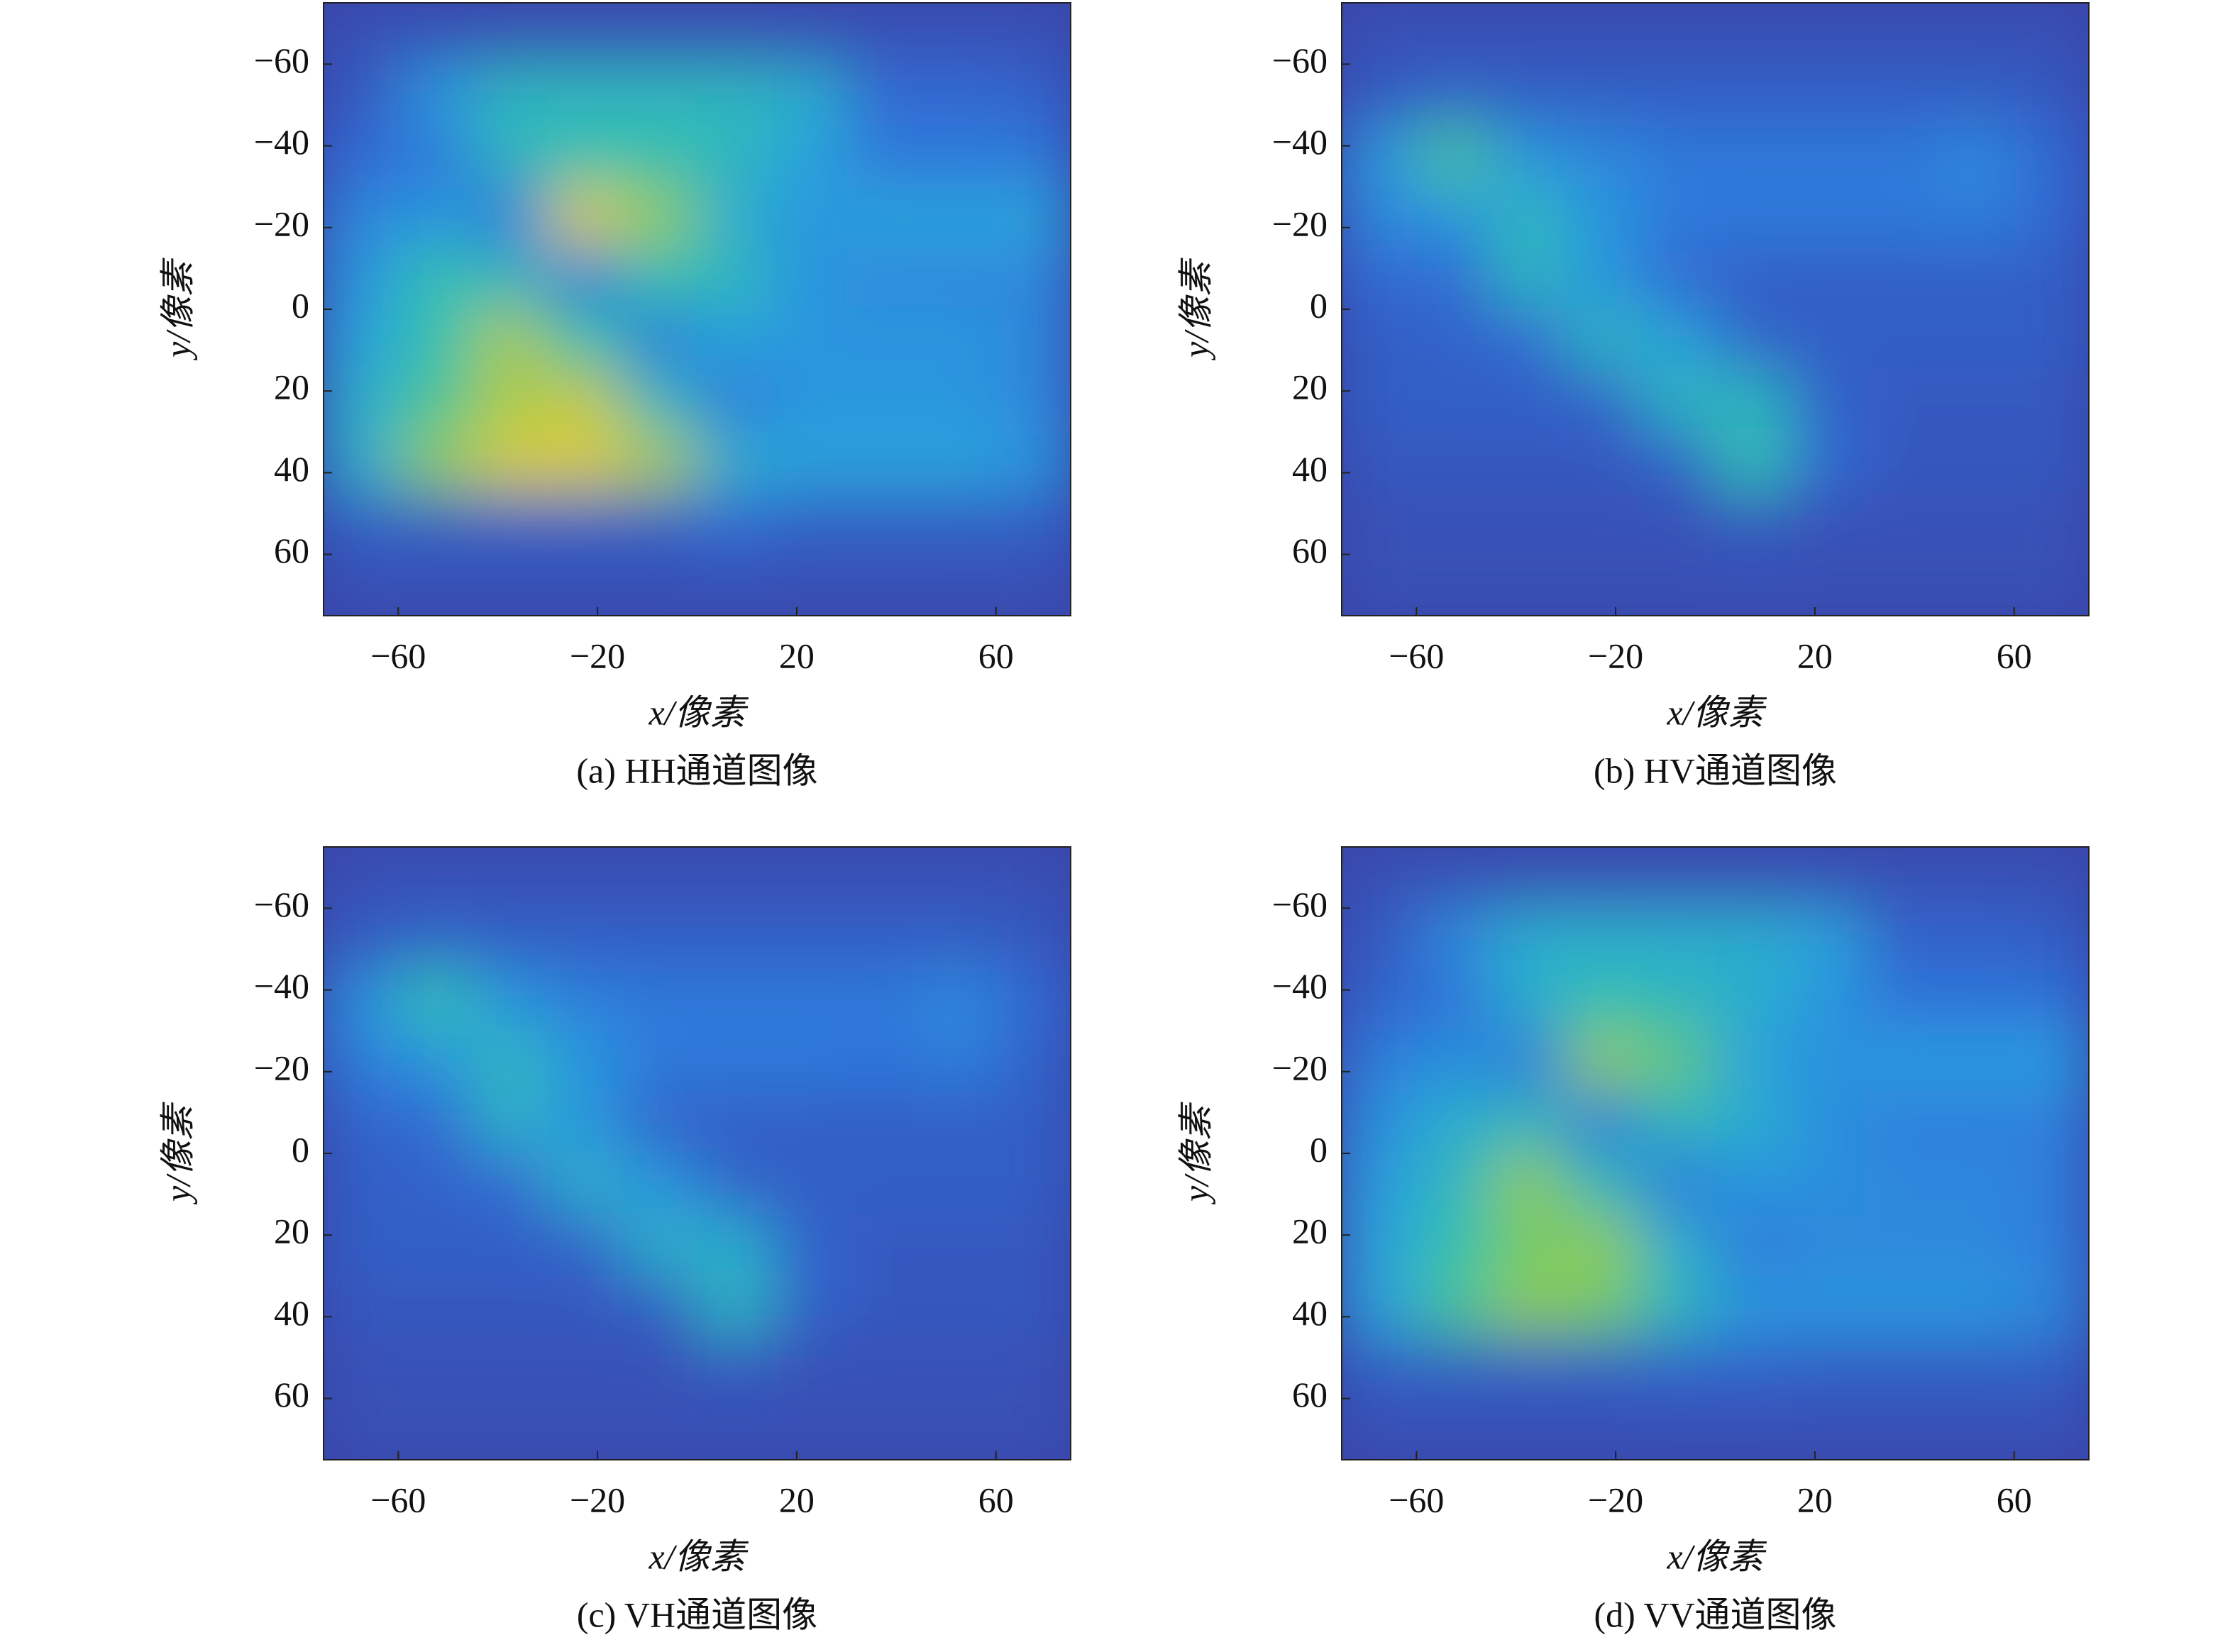 This screenshot has width=2235, height=1652. I want to click on x-tick-label: −20, so click(1615, 655).